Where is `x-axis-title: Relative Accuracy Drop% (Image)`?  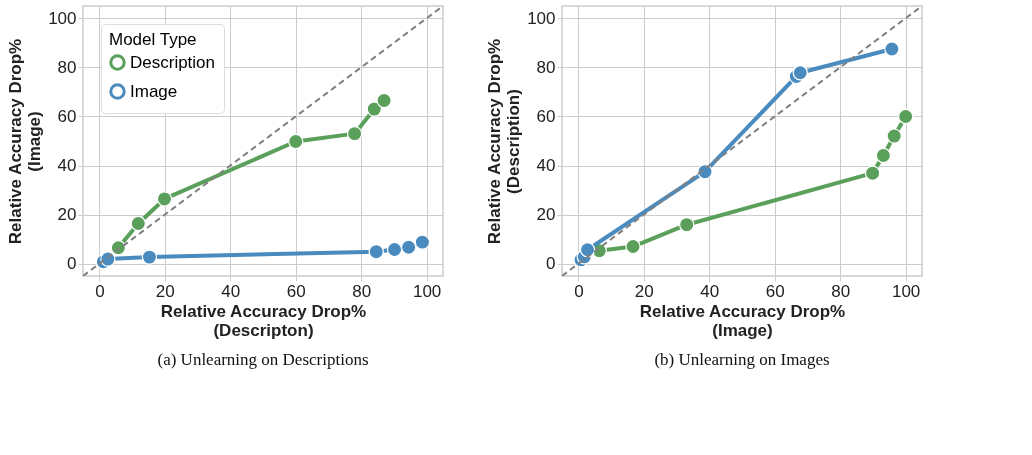 x-axis-title: Relative Accuracy Drop% (Image) is located at coordinates (742, 320).